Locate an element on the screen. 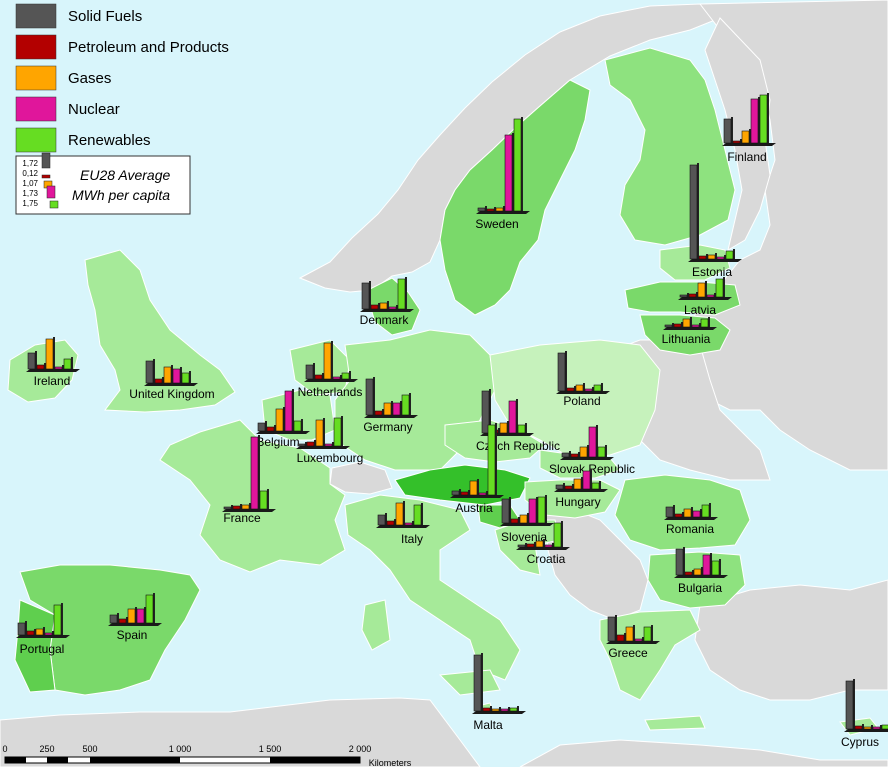  chart-belgium: Belgium is located at coordinates (283, 419).